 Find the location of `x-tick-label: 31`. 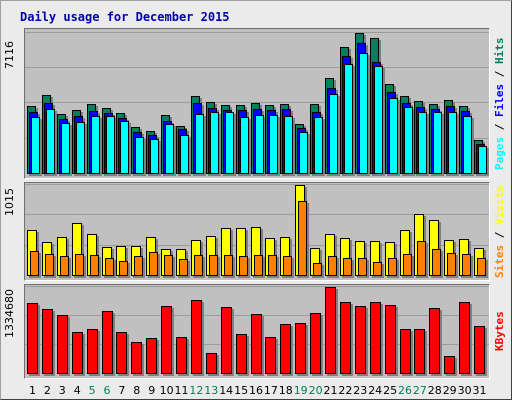

x-tick-label: 31 is located at coordinates (479, 390).